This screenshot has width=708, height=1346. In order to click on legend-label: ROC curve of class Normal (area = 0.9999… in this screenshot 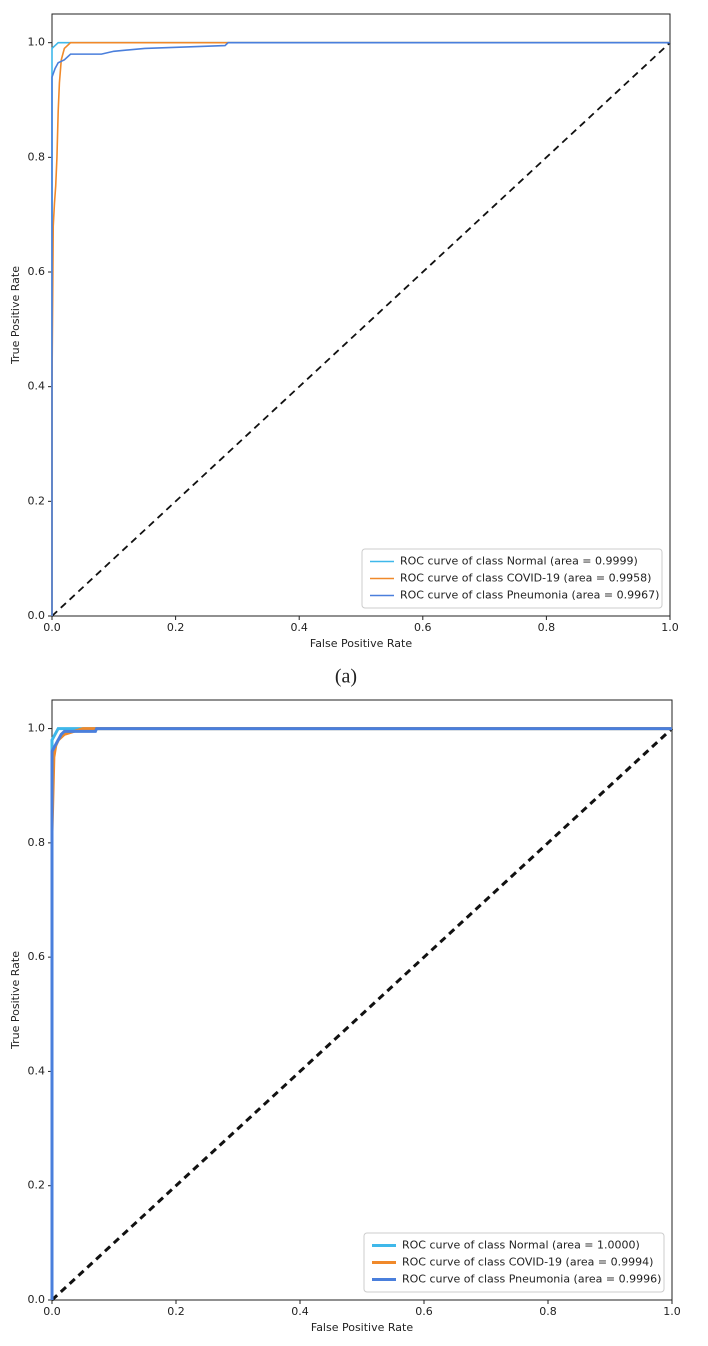, I will do `click(519, 561)`.